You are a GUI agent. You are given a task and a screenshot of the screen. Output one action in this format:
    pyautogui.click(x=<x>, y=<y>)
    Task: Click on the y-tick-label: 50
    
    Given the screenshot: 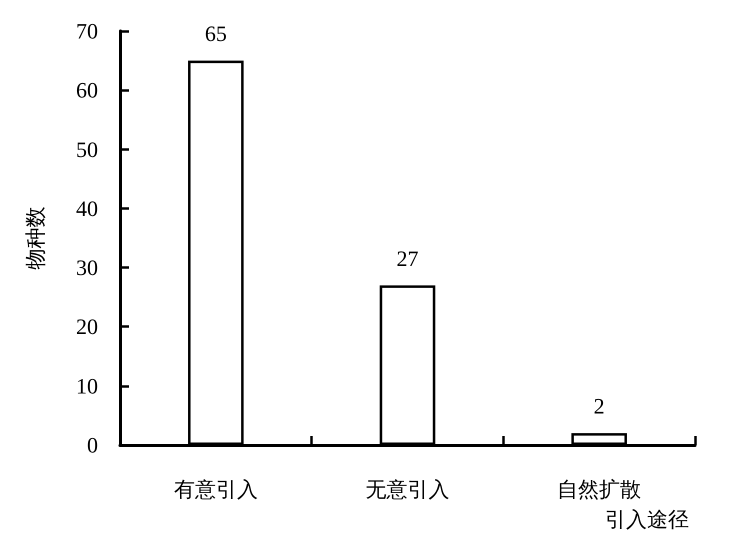 What is the action you would take?
    pyautogui.click(x=87, y=149)
    